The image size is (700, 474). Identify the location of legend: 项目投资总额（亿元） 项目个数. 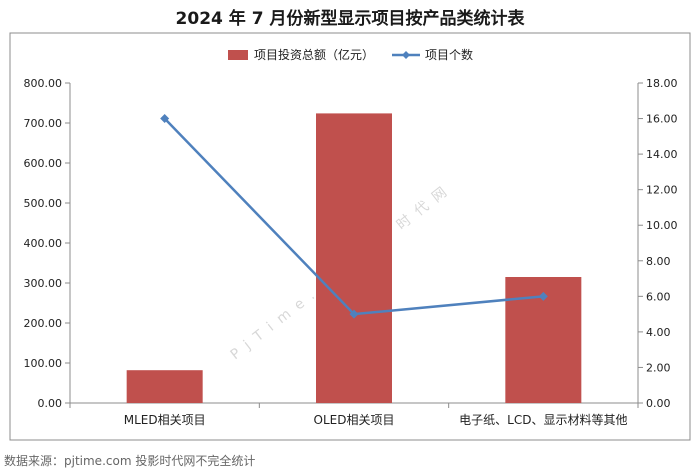
(350, 54).